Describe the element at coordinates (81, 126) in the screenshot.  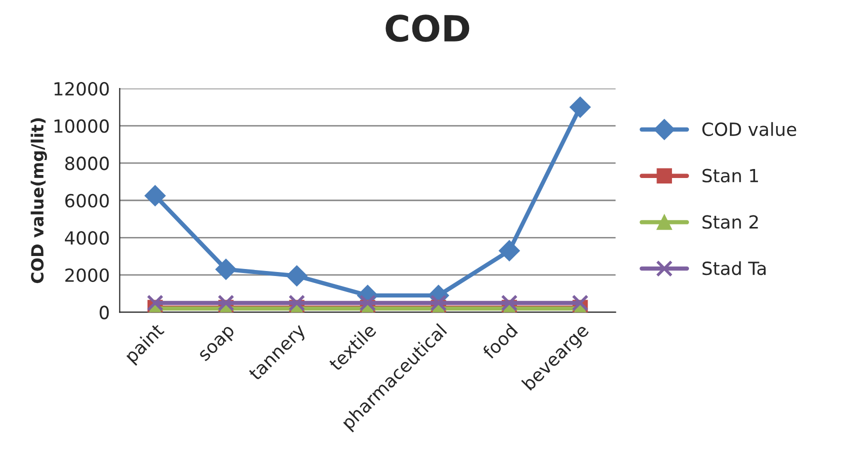
I see `y-tick-label: 10000` at that location.